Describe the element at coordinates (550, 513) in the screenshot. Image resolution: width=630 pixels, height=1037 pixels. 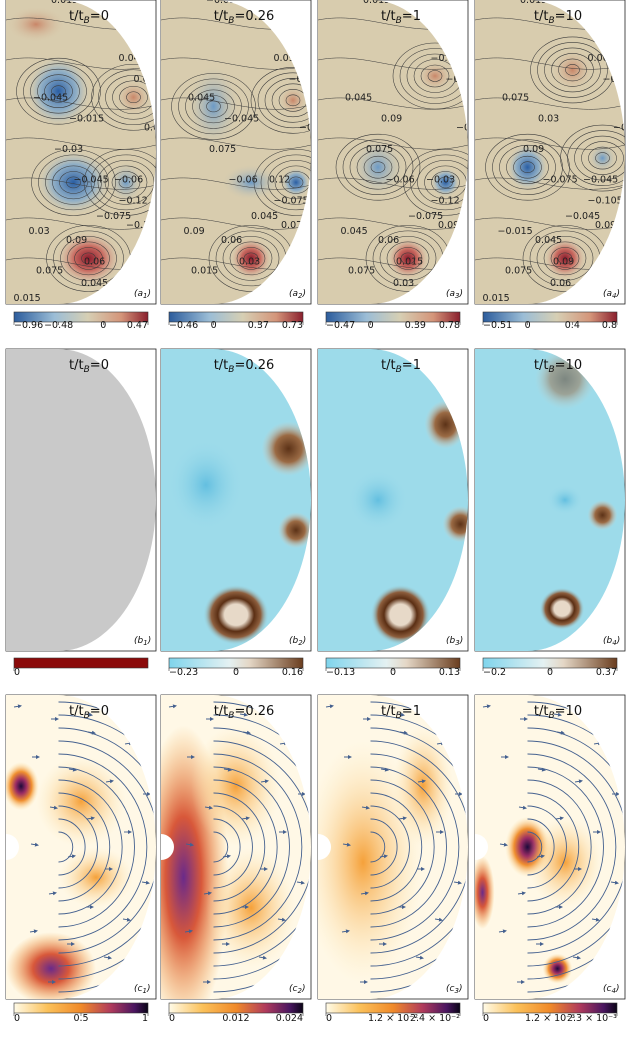
I see `panel-b4: t/tB=10 (b4) −0.2 0 0.37` at that location.